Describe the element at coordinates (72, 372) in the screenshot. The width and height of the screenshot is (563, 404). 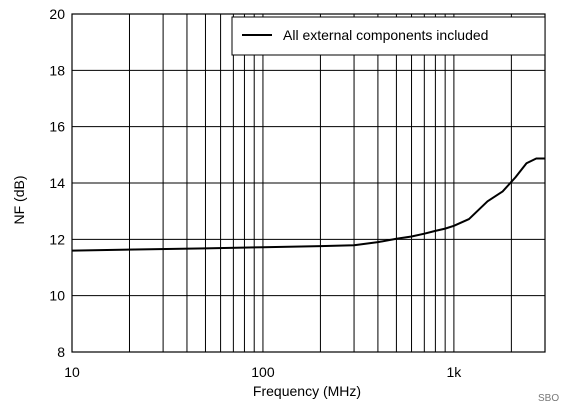
I see `x-tick-label: 10` at that location.